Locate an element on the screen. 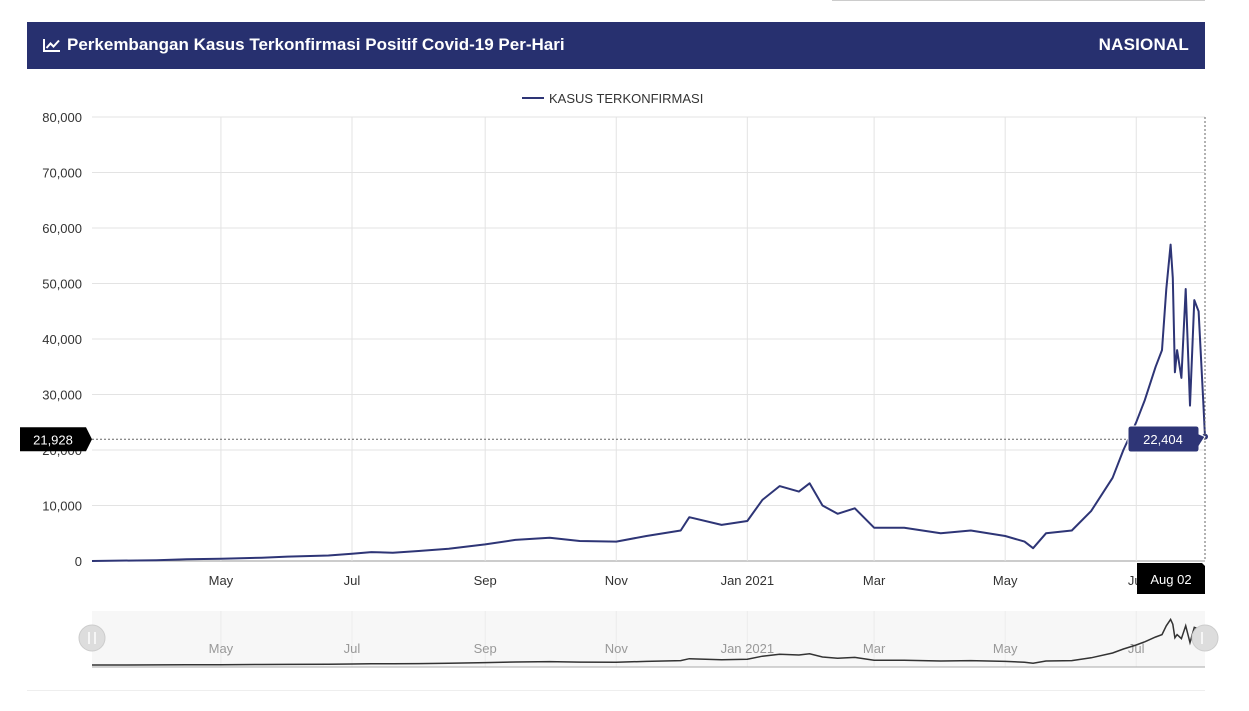 The image size is (1249, 711). x-tick-label: Mar is located at coordinates (874, 580).